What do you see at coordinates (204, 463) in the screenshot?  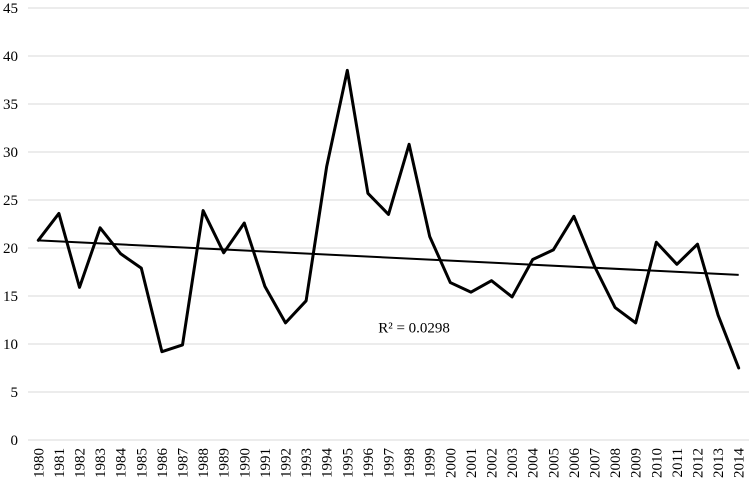 I see `x-tick-label: 1988` at bounding box center [204, 463].